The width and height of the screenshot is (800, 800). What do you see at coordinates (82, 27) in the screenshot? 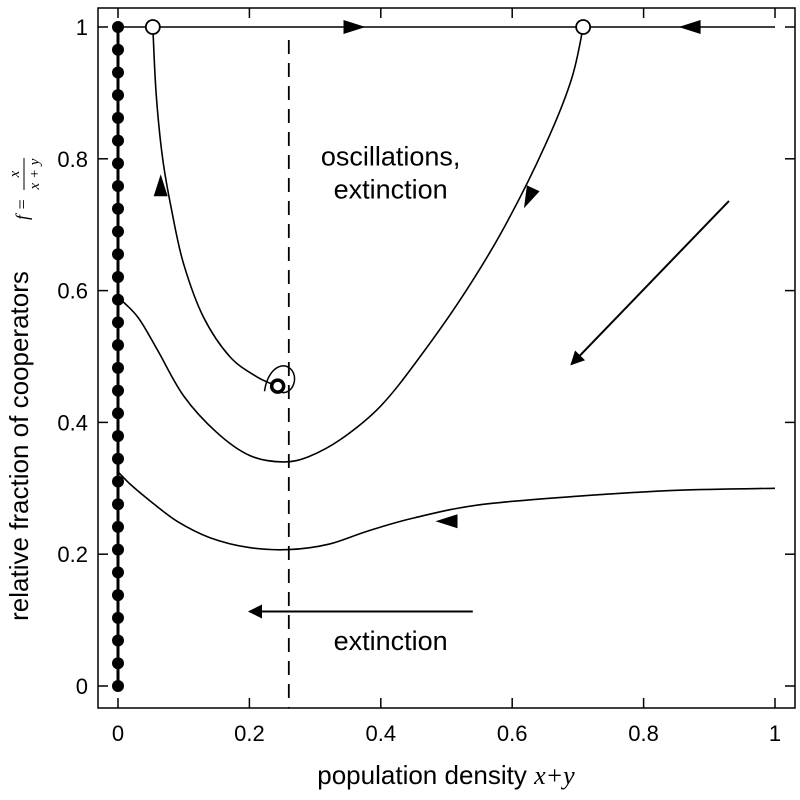
I see `y-tick-label: 1` at bounding box center [82, 27].